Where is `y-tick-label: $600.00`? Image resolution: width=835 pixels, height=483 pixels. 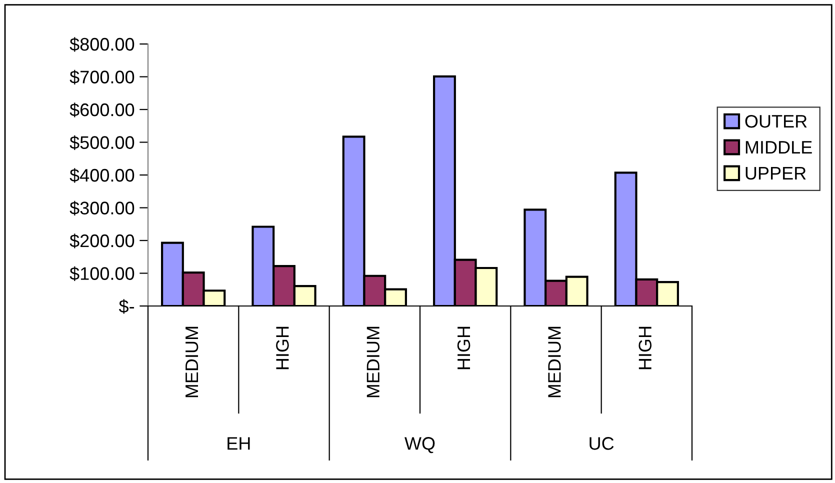
y-tick-label: $600.00 is located at coordinates (102, 110).